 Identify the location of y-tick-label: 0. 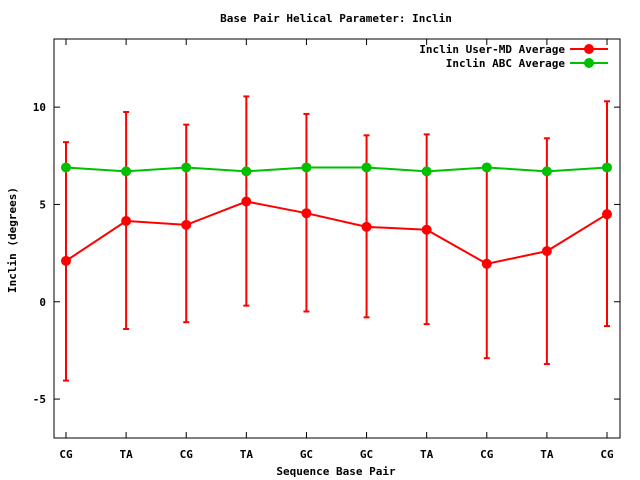
(42, 302).